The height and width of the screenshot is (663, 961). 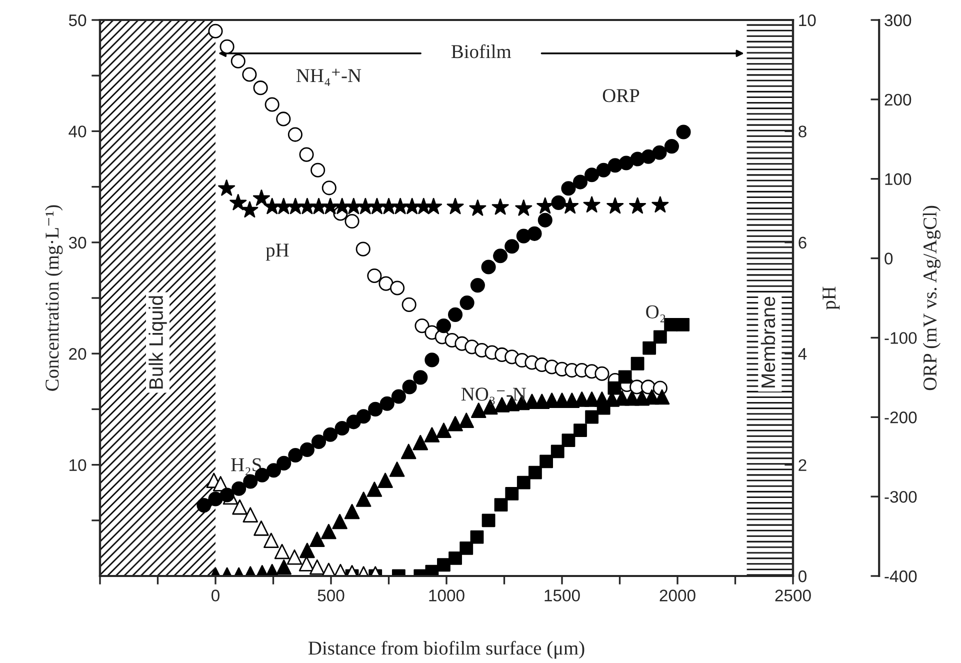 What do you see at coordinates (446, 649) in the screenshot?
I see `x-axis-title: Distance from biofilm surface (μm)` at bounding box center [446, 649].